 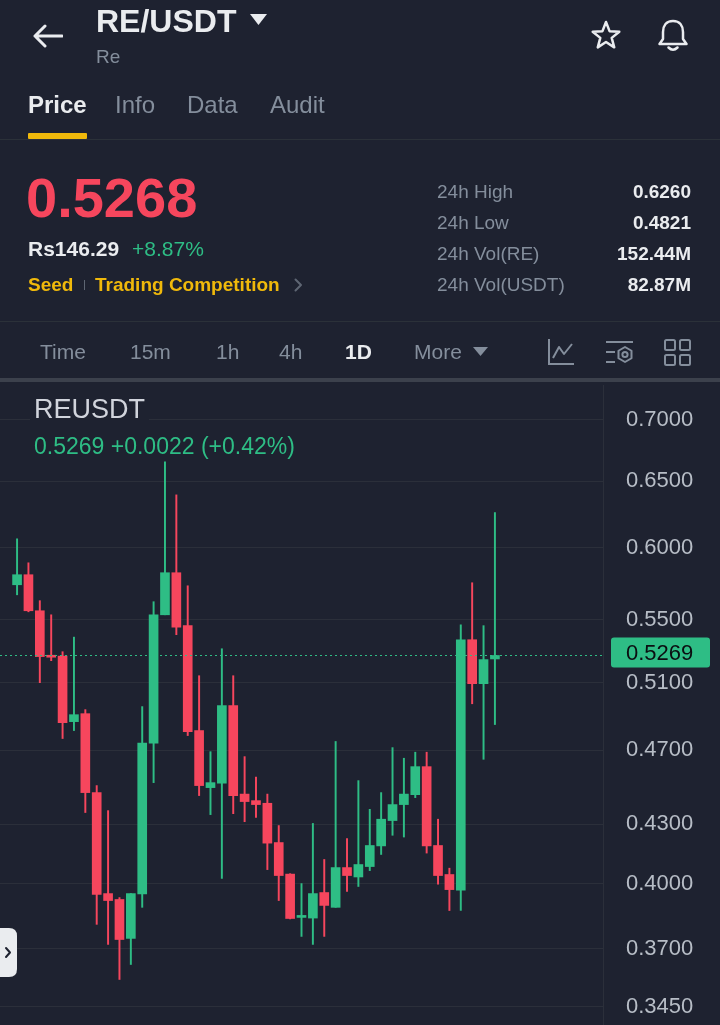 I want to click on y-tick-label: 0.6500, so click(x=660, y=480).